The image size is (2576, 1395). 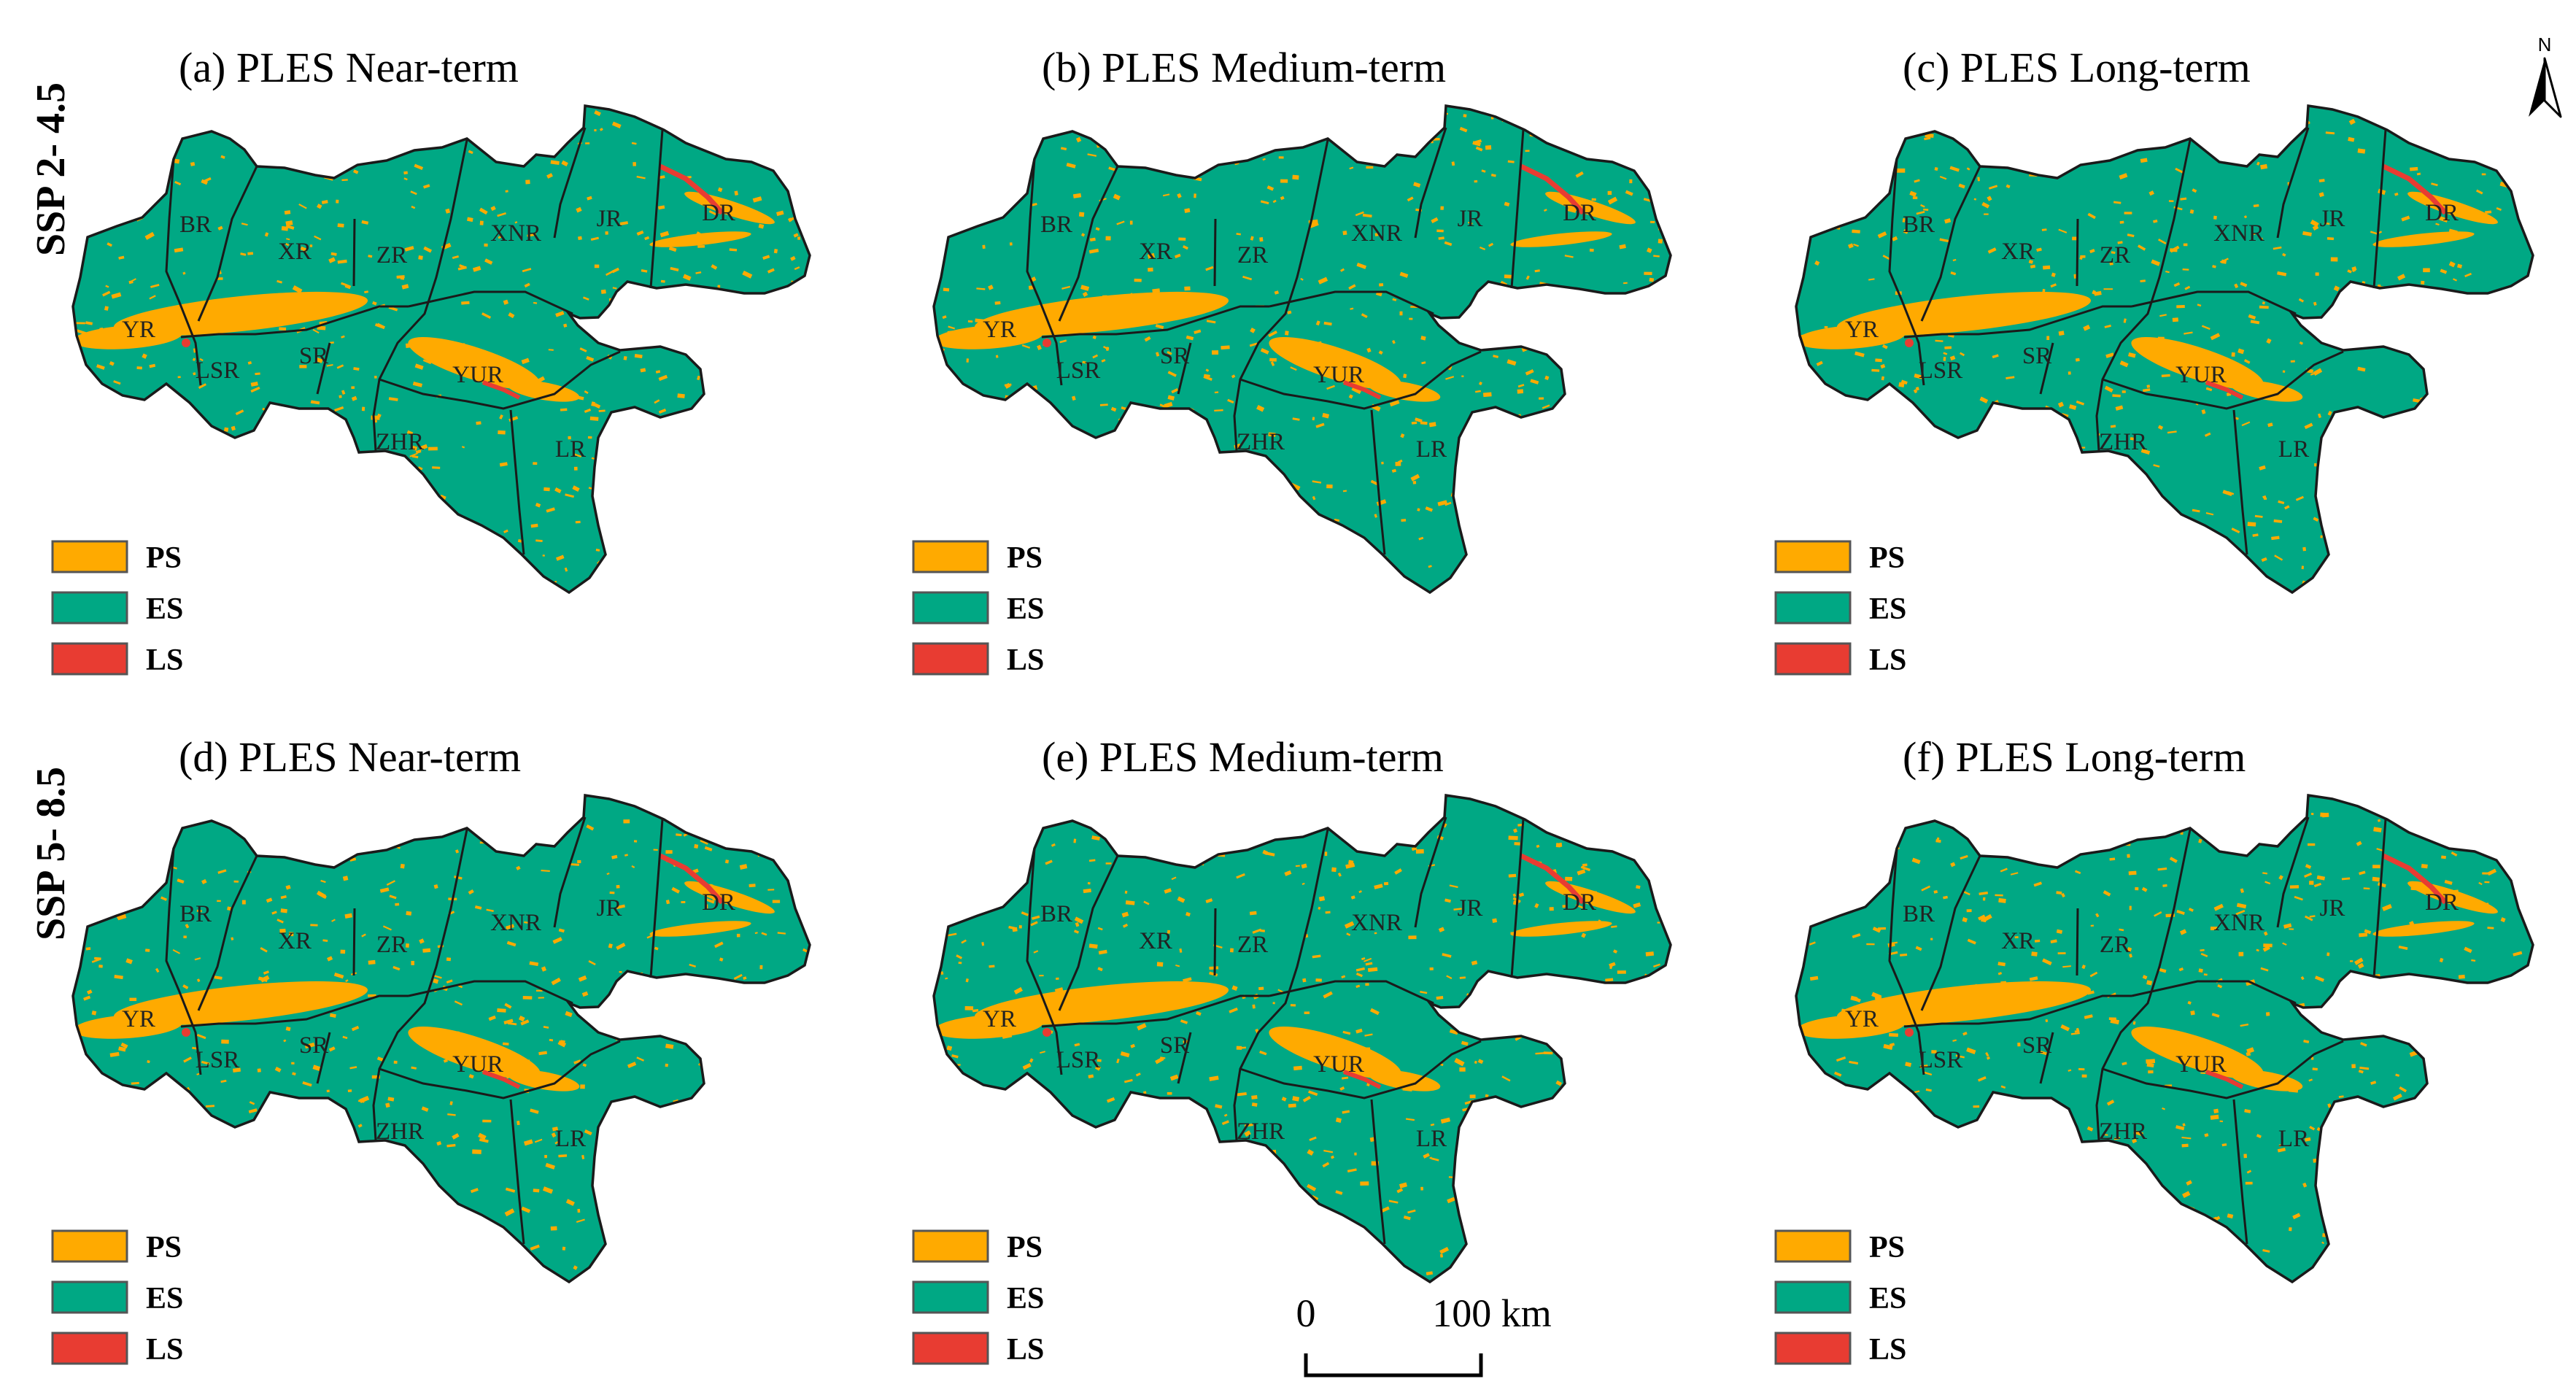 What do you see at coordinates (51, 853) in the screenshot?
I see `row-label-ssp585: SSP 5- 8.5` at bounding box center [51, 853].